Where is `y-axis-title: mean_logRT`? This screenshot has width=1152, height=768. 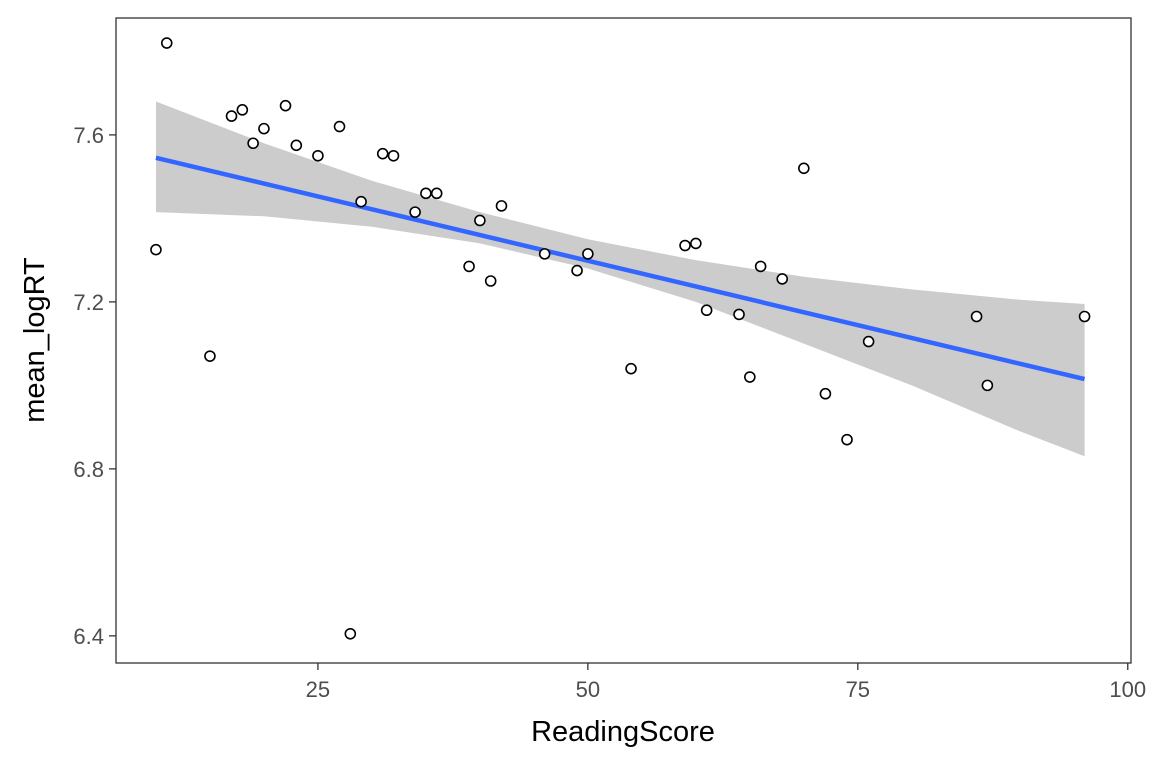
y-axis-title: mean_logRT is located at coordinates (35, 340).